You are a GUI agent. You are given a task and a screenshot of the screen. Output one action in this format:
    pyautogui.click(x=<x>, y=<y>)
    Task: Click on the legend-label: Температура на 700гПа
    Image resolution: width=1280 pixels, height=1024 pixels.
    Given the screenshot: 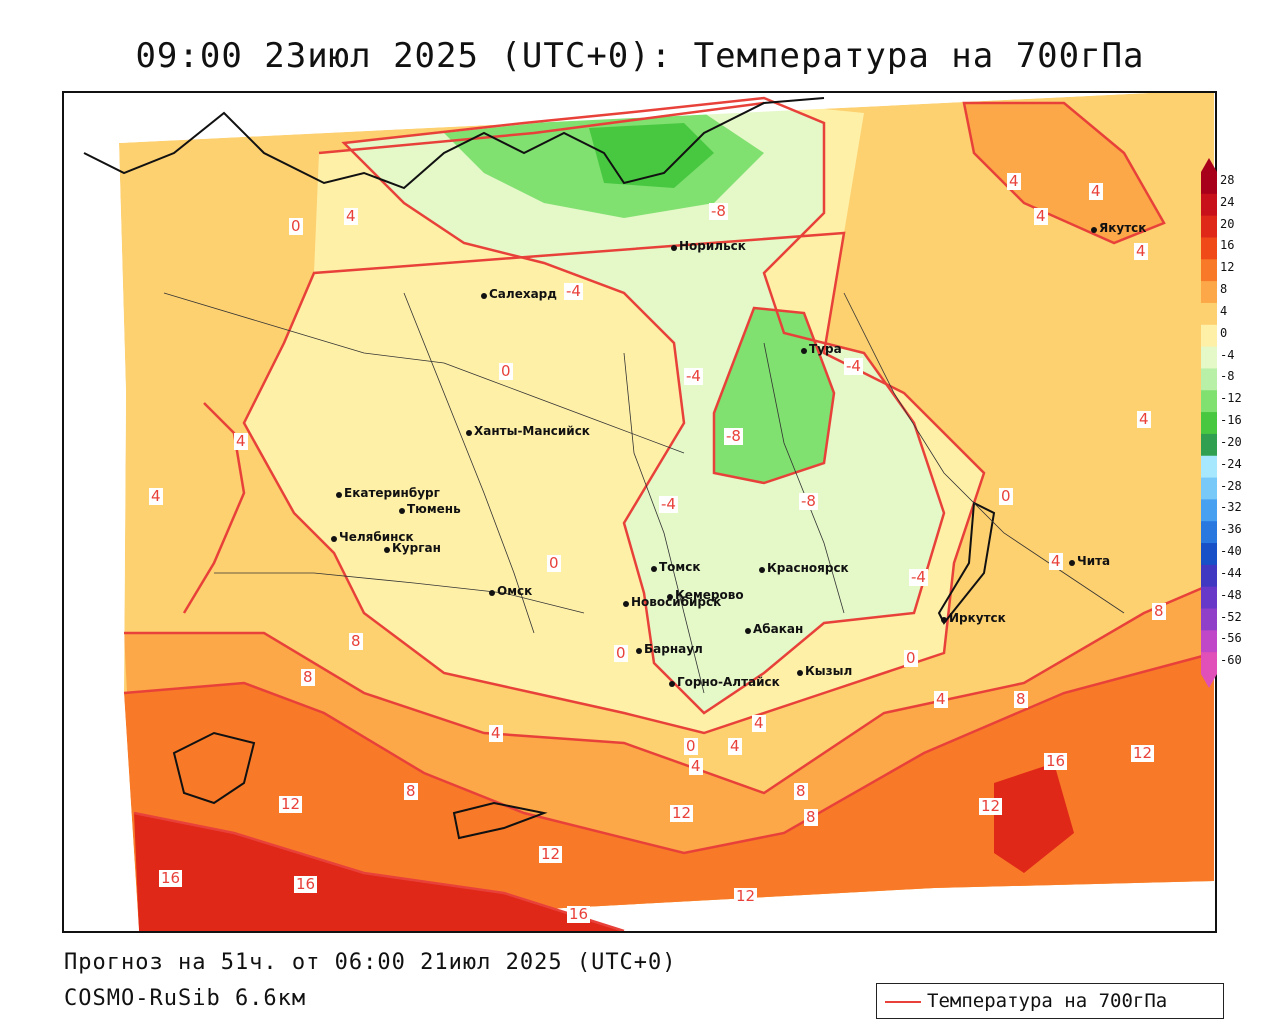 What is the action you would take?
    pyautogui.click(x=1047, y=1001)
    